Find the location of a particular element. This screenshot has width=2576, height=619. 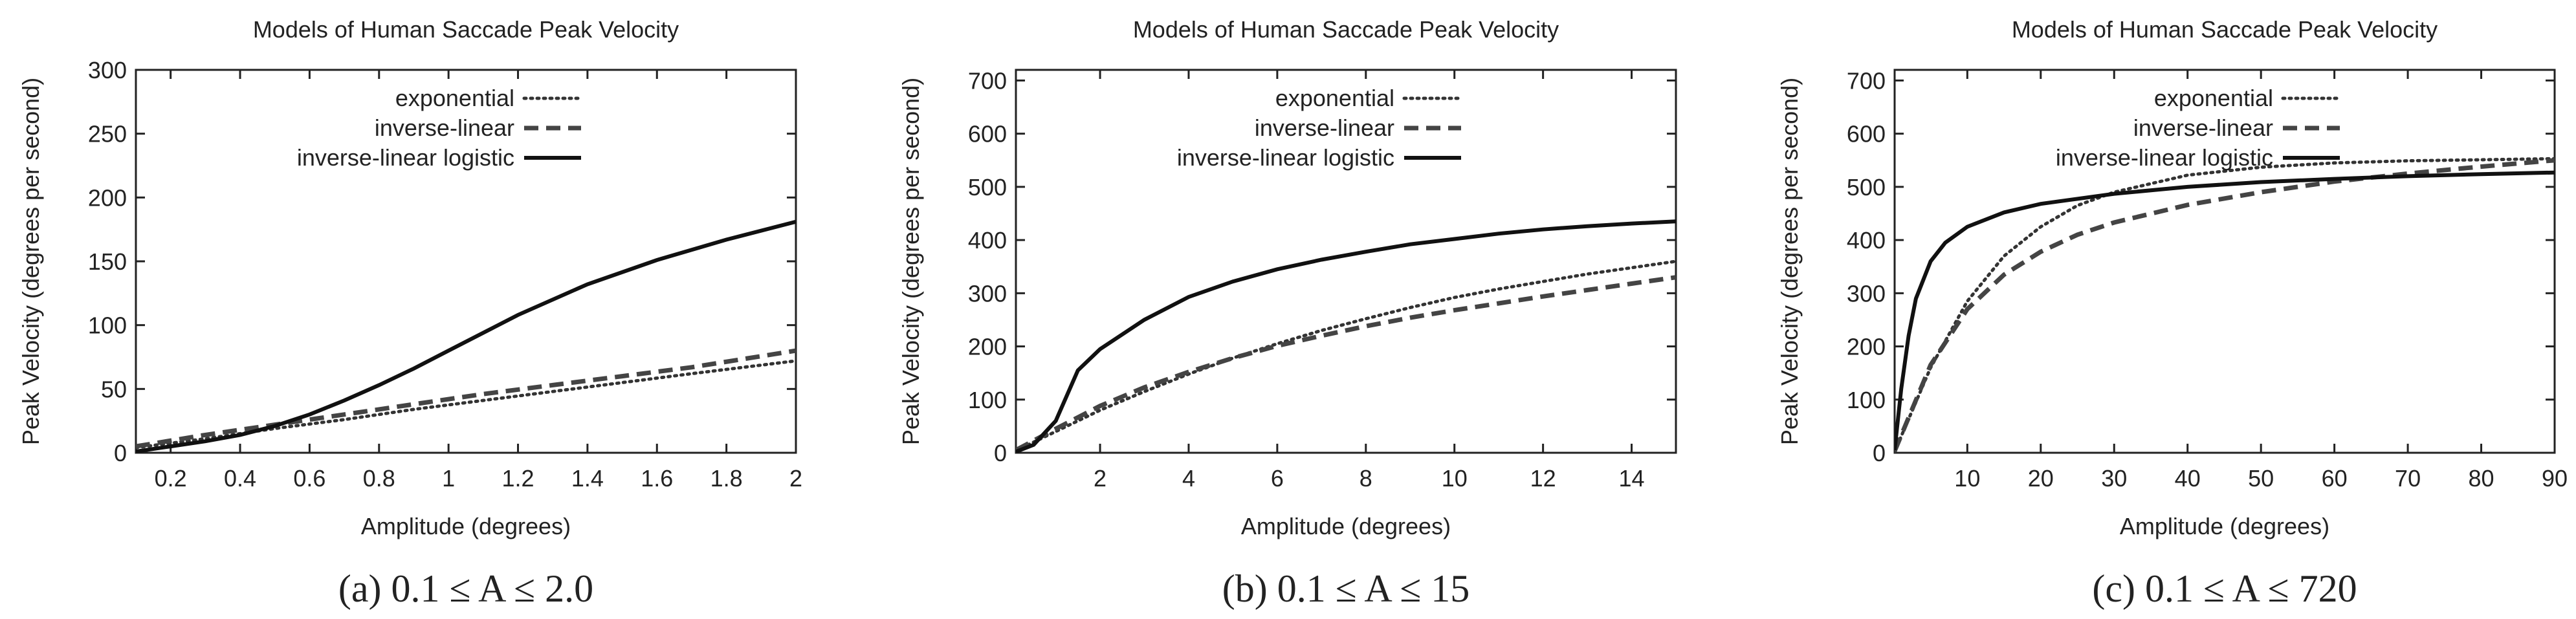

x-tick-label: 40 is located at coordinates (2188, 478).